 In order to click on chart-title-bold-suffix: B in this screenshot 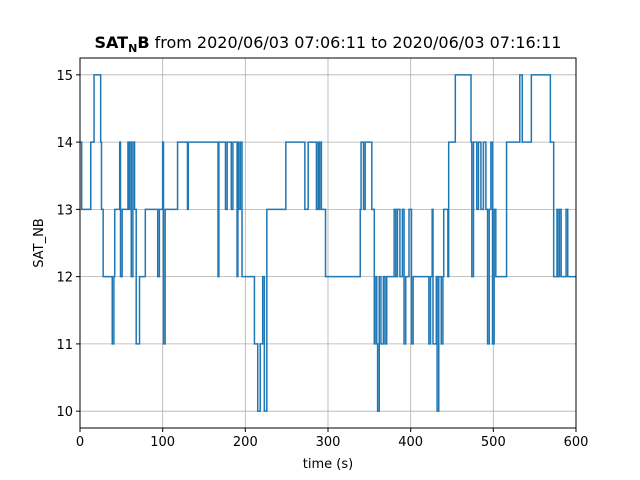, I will do `click(143, 42)`.